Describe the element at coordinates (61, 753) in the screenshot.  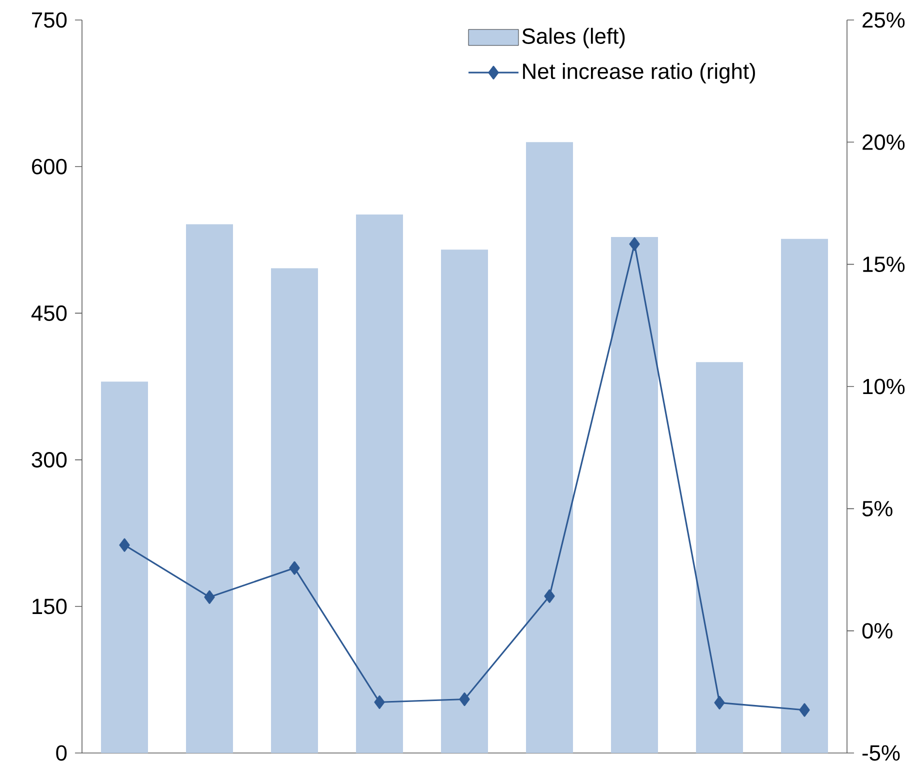
I see `y-tick-label: 0` at that location.